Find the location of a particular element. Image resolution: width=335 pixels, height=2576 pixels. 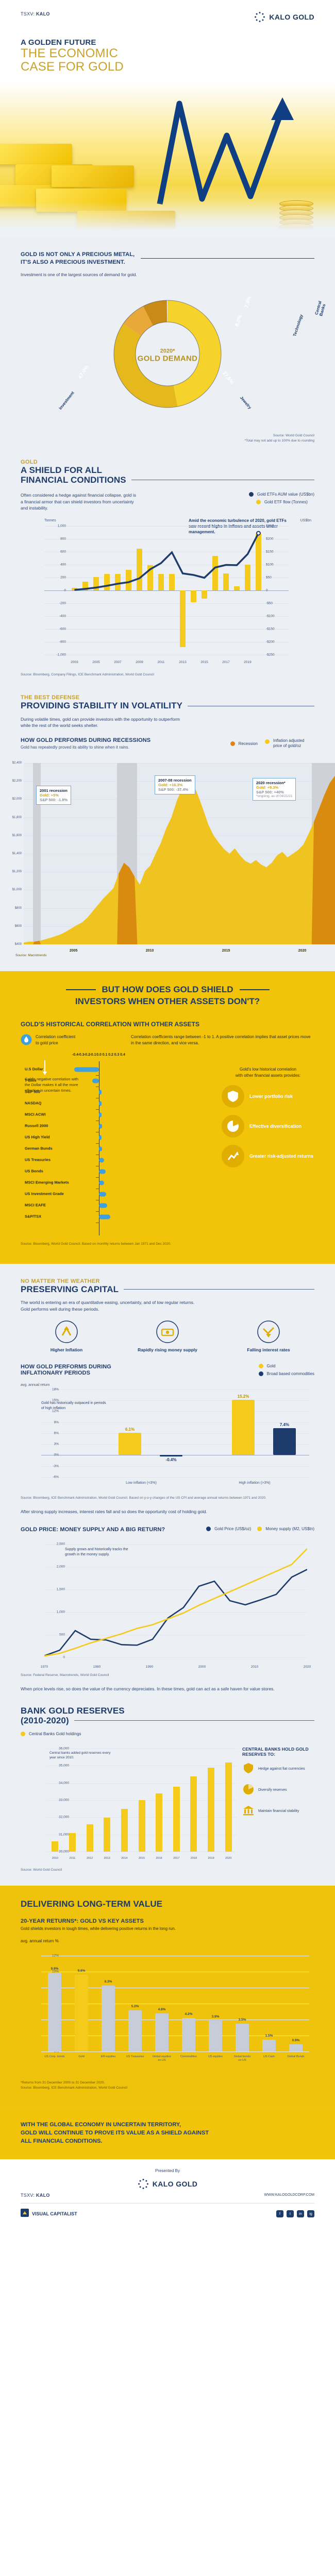

chart1-ytick-left: 200 is located at coordinates (63, 577).